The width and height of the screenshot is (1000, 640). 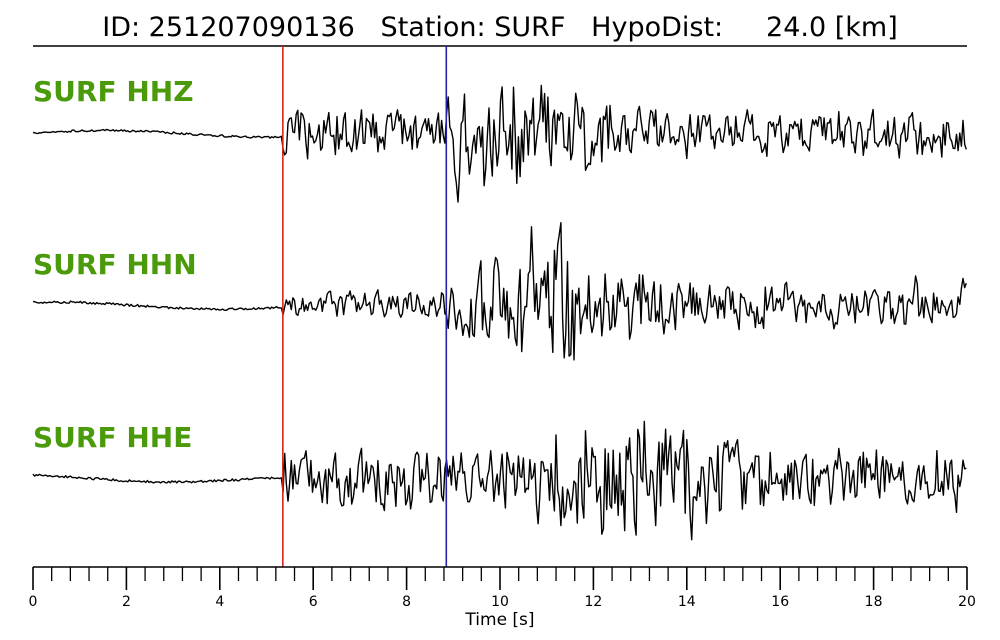 I want to click on x-tick-label: 0, so click(x=33, y=602).